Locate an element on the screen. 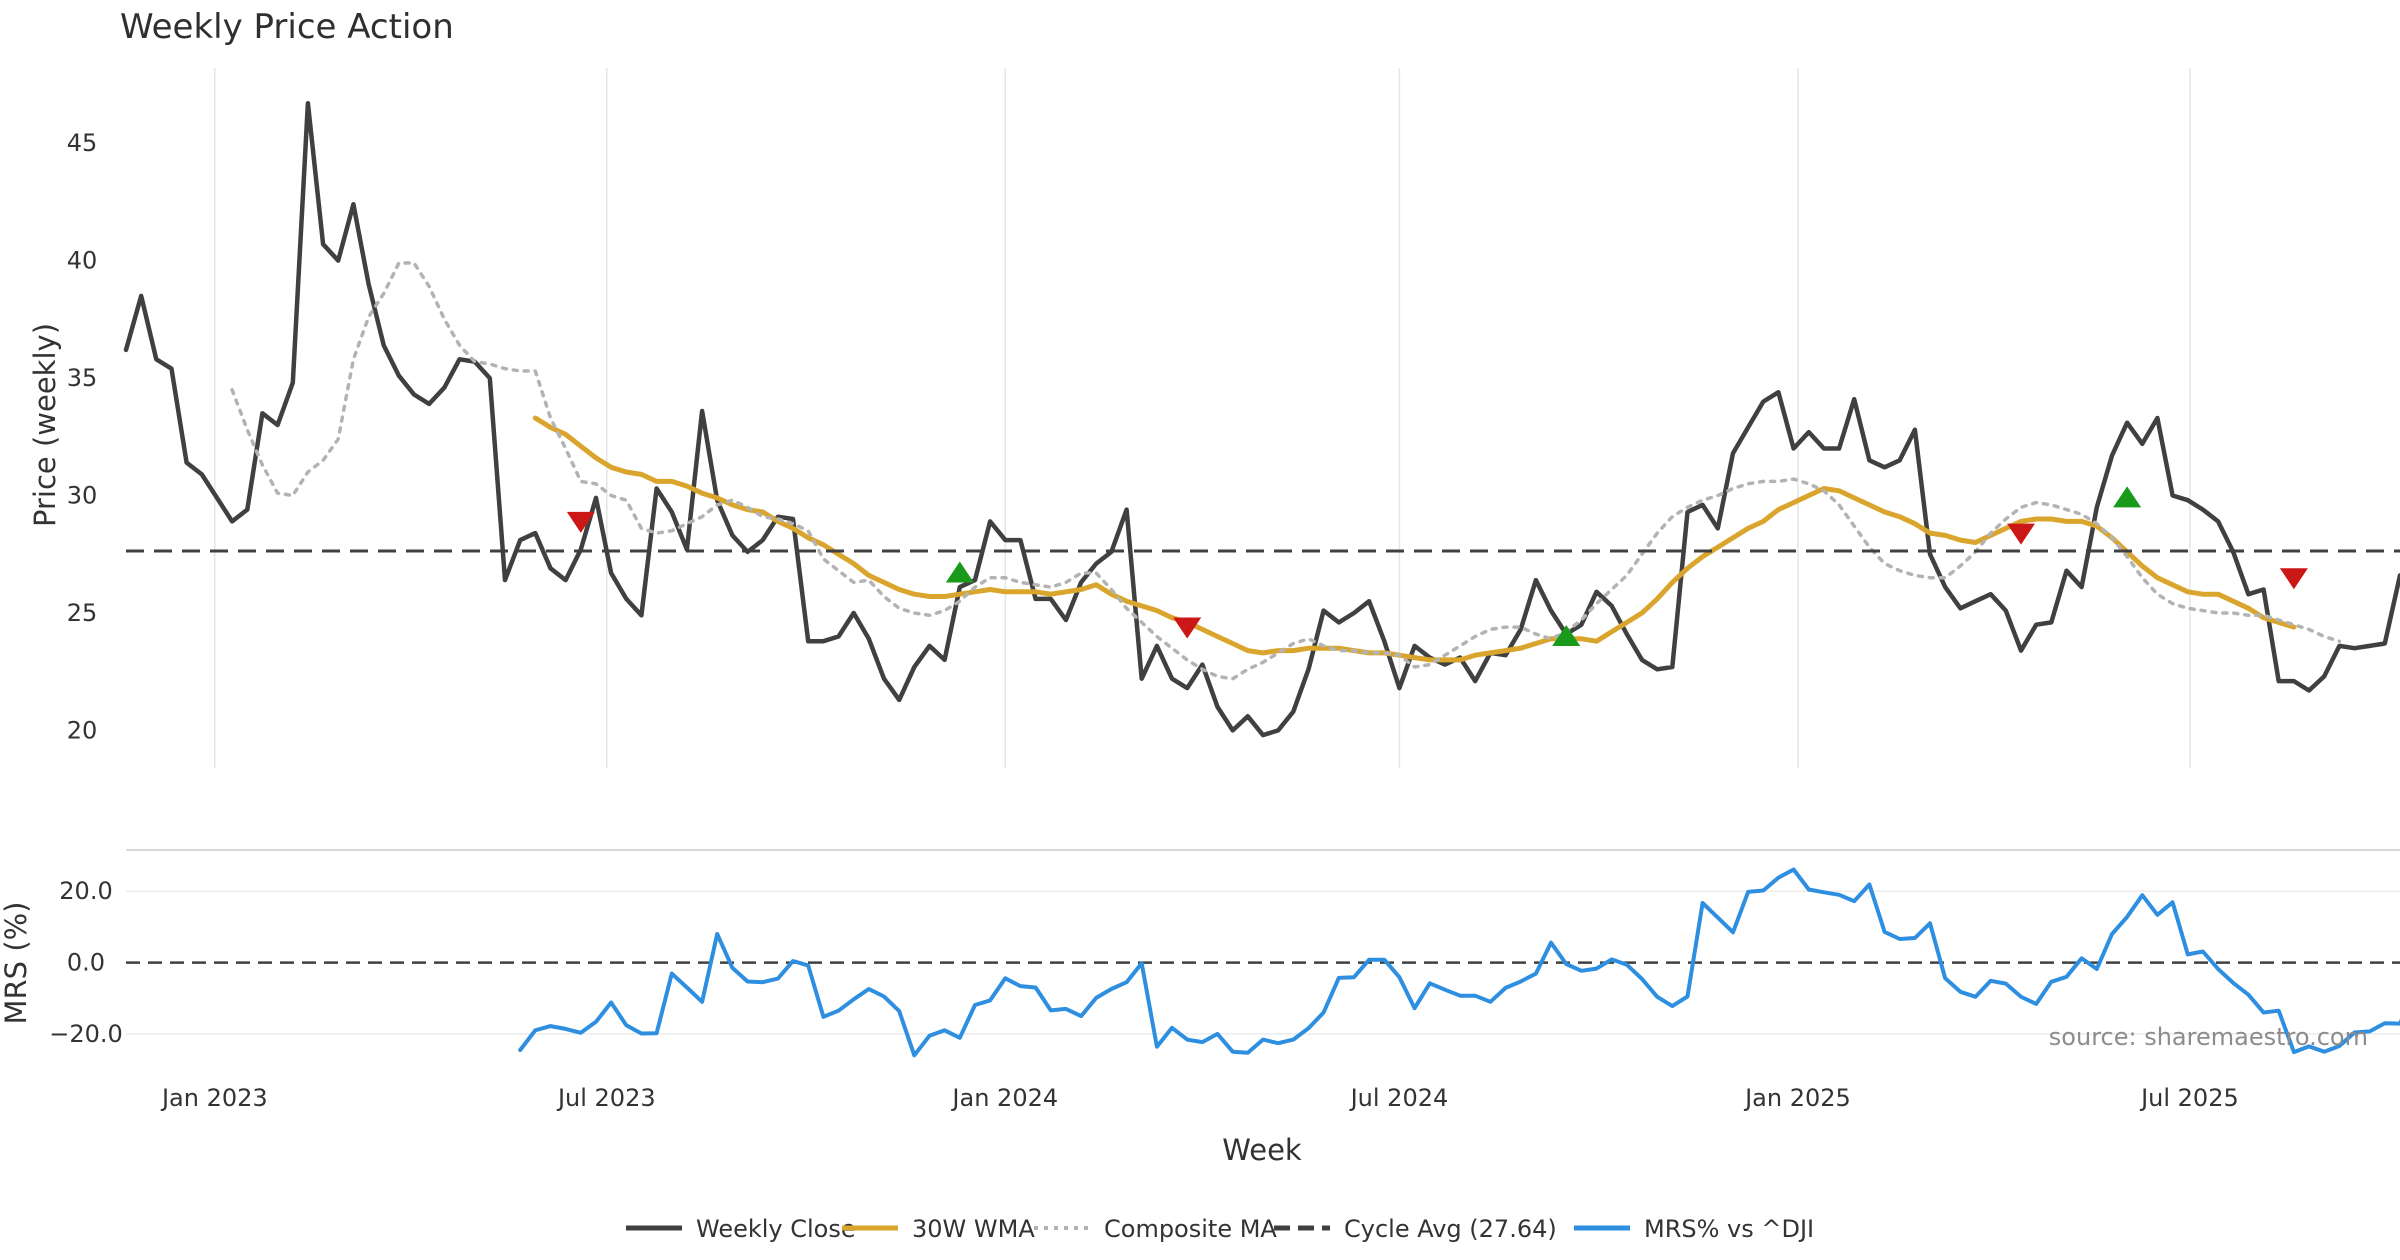  price-y-tick: 35 is located at coordinates (82, 378).